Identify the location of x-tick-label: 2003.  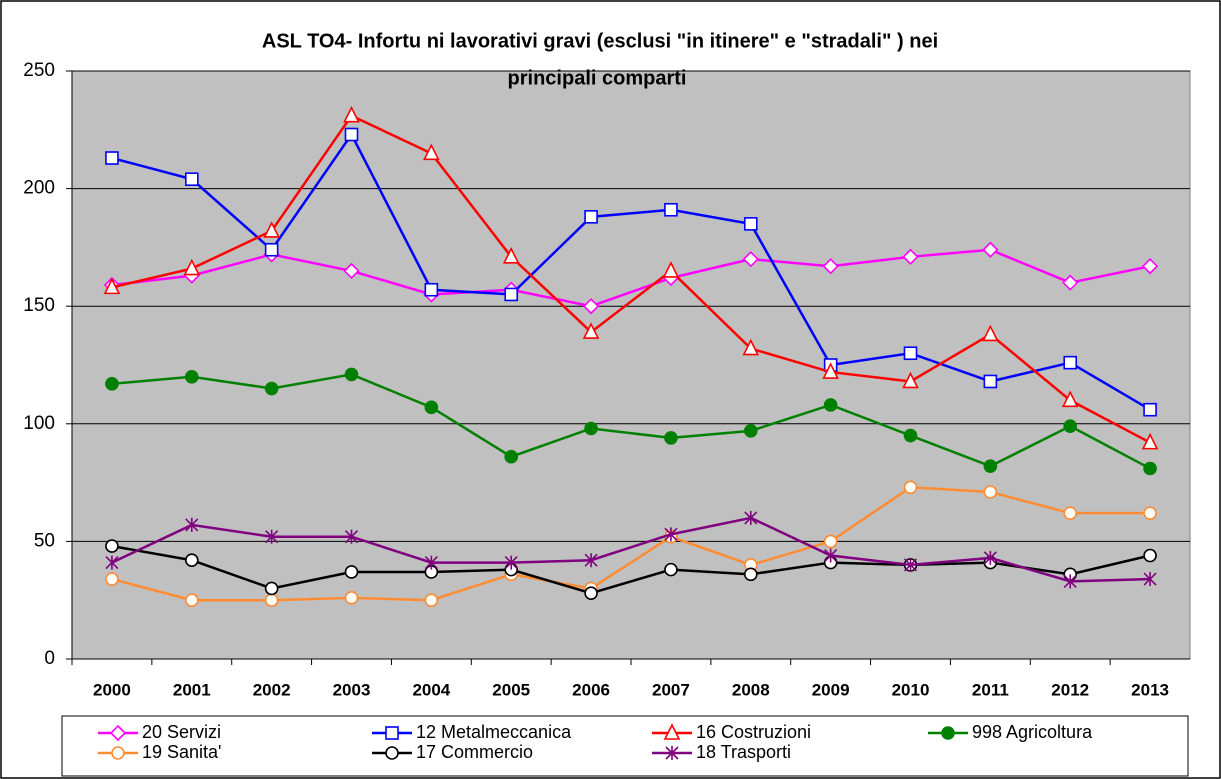
(352, 689).